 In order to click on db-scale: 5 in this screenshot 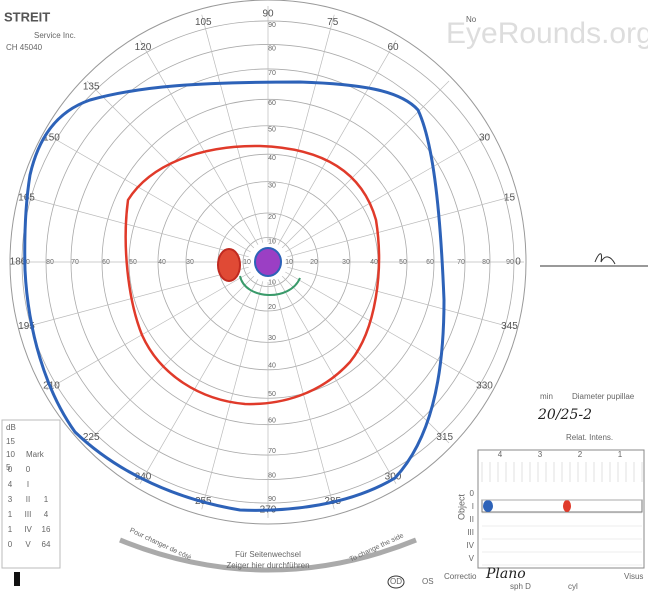, I will do `click(8, 467)`.